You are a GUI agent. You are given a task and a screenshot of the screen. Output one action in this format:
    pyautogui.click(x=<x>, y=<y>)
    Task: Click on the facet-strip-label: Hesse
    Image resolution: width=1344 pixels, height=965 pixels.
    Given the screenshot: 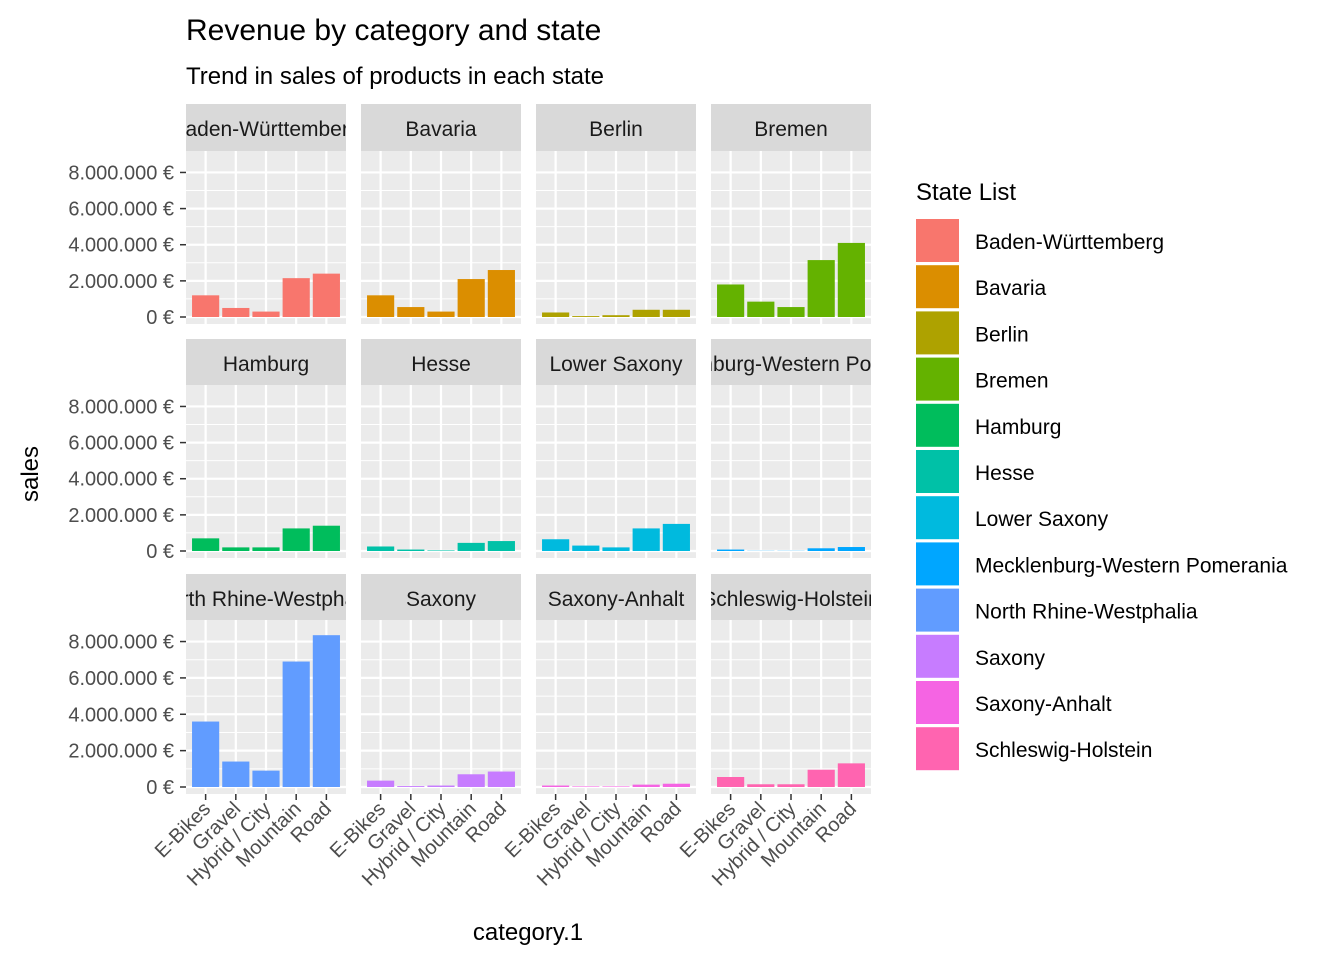 What is the action you would take?
    pyautogui.click(x=441, y=364)
    